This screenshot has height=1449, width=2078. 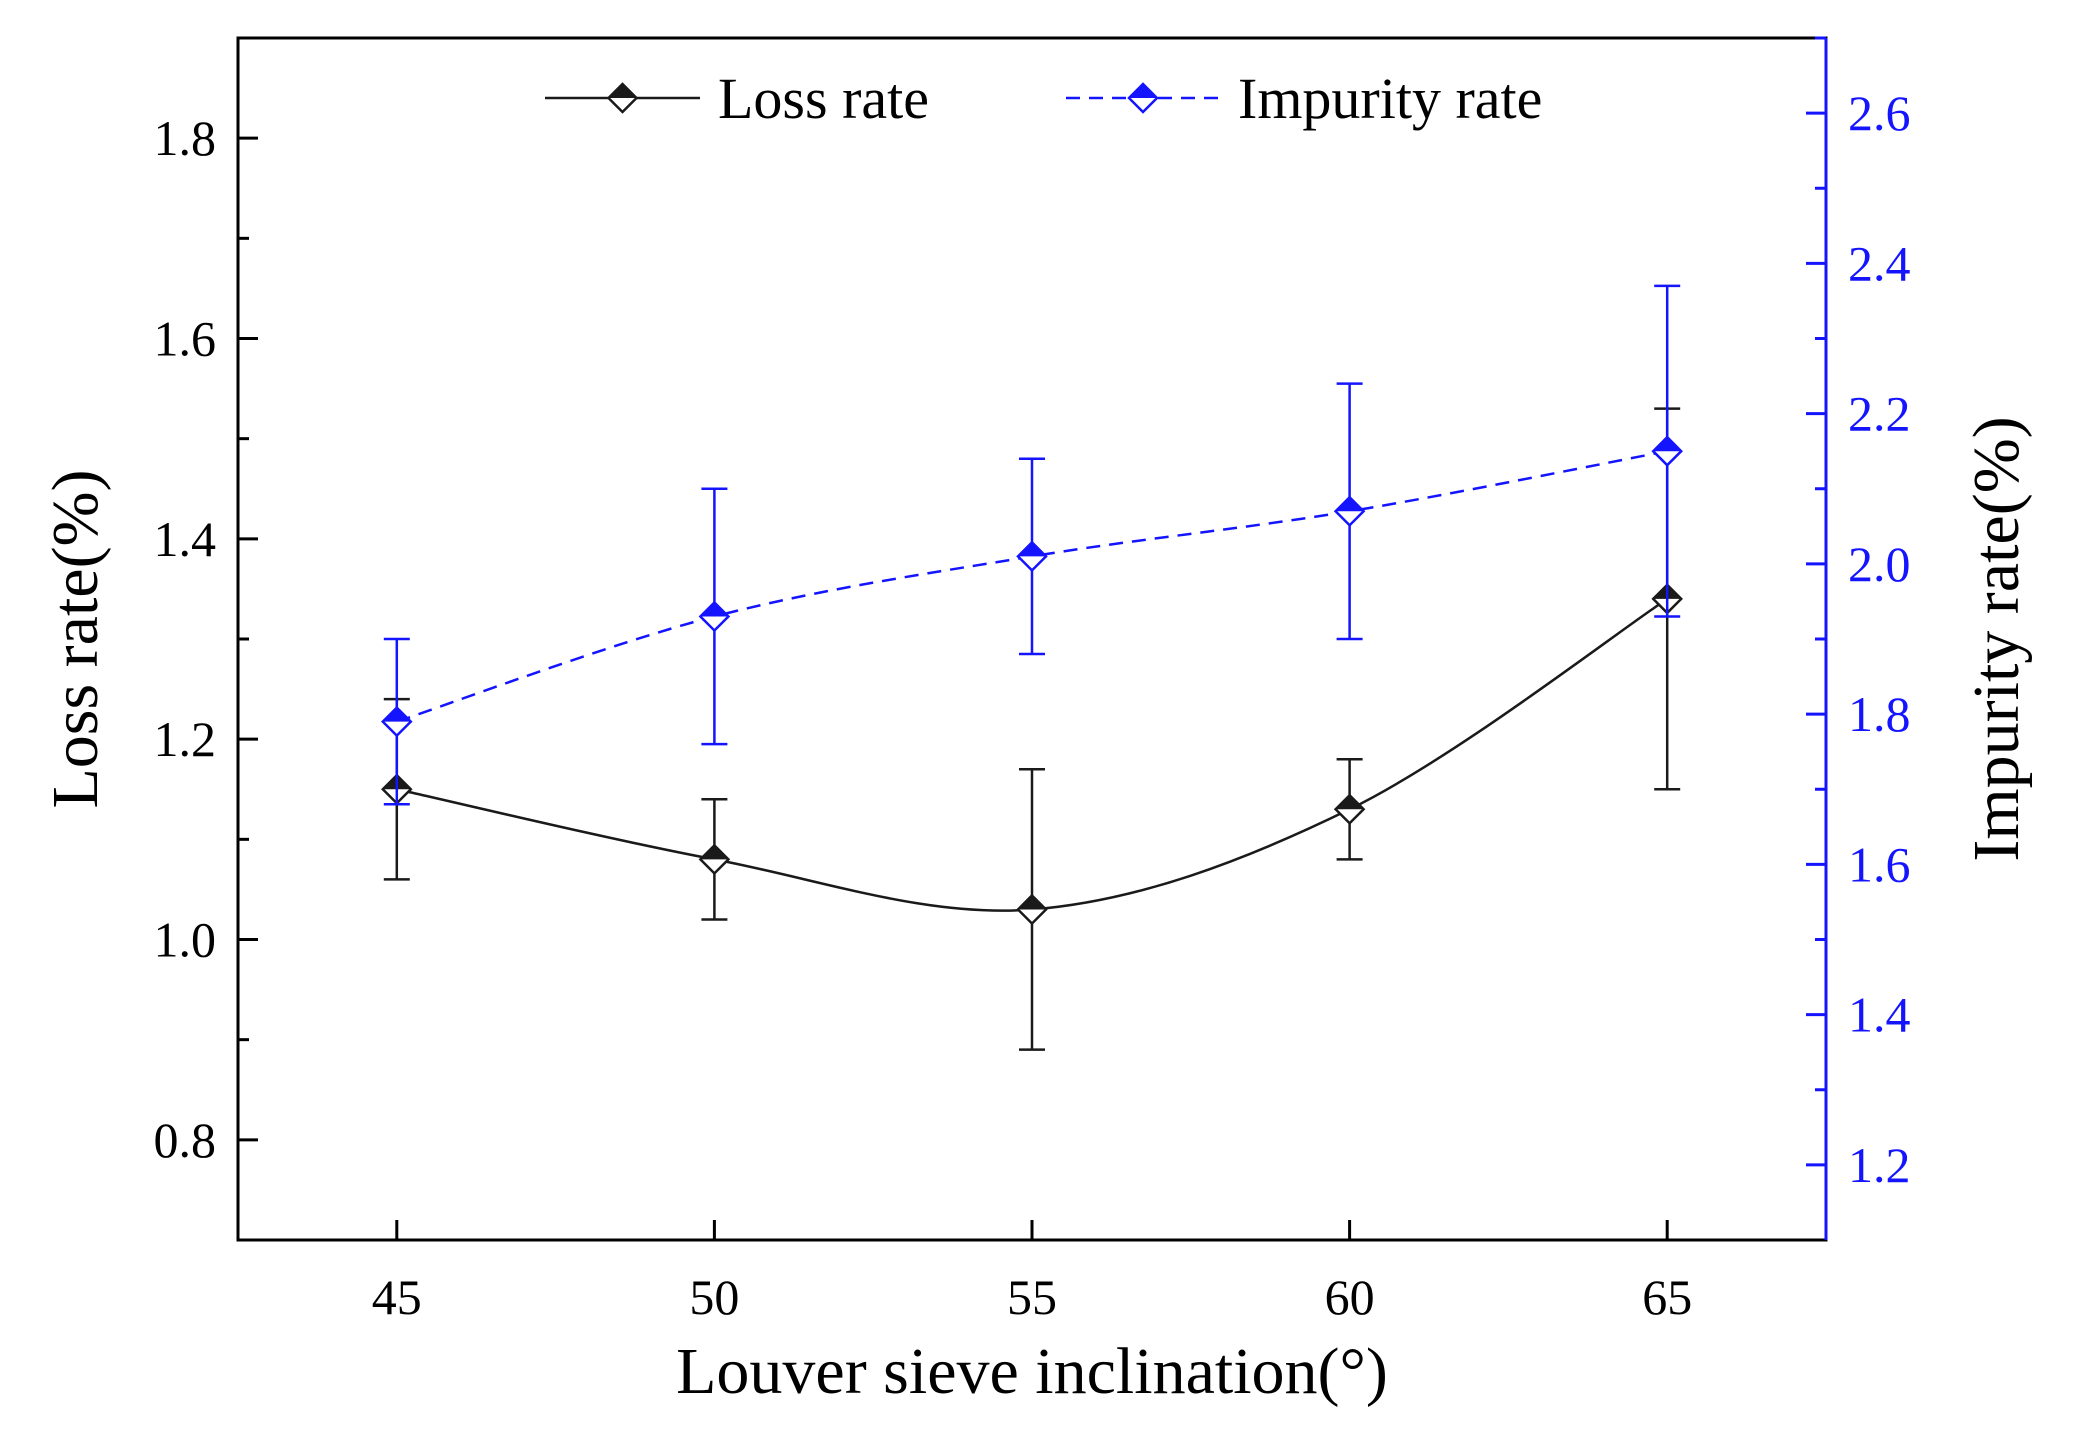 What do you see at coordinates (1043, 98) in the screenshot?
I see `legend: Loss rate Impurity rate` at bounding box center [1043, 98].